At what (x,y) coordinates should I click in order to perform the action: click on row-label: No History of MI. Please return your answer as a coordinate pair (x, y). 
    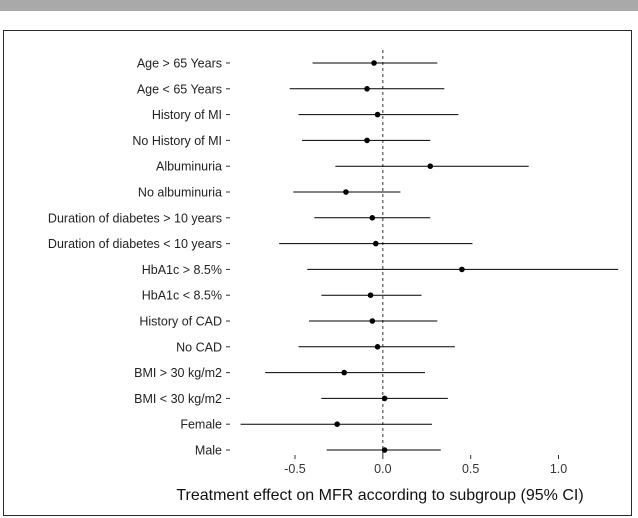
    Looking at the image, I should click on (177, 141).